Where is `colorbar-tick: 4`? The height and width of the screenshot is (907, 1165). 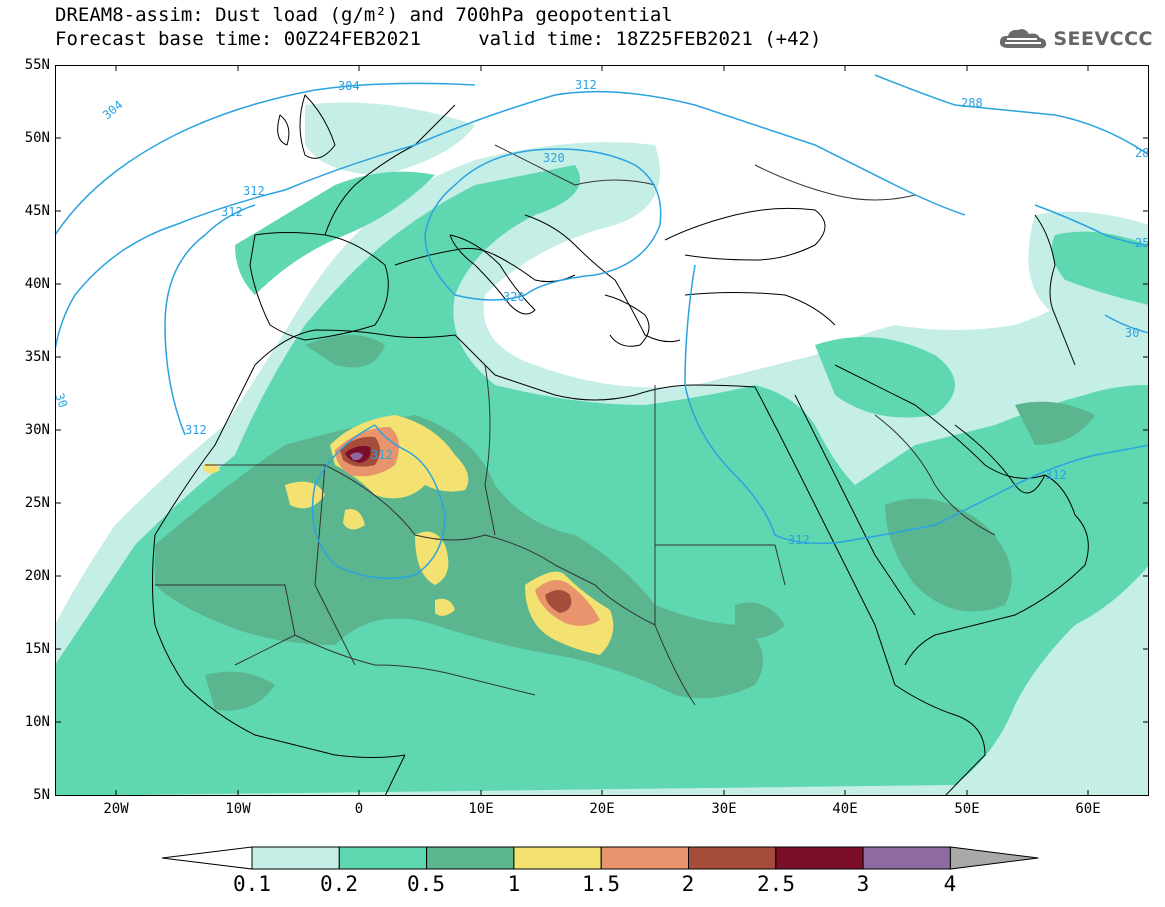
colorbar-tick: 4 is located at coordinates (950, 884).